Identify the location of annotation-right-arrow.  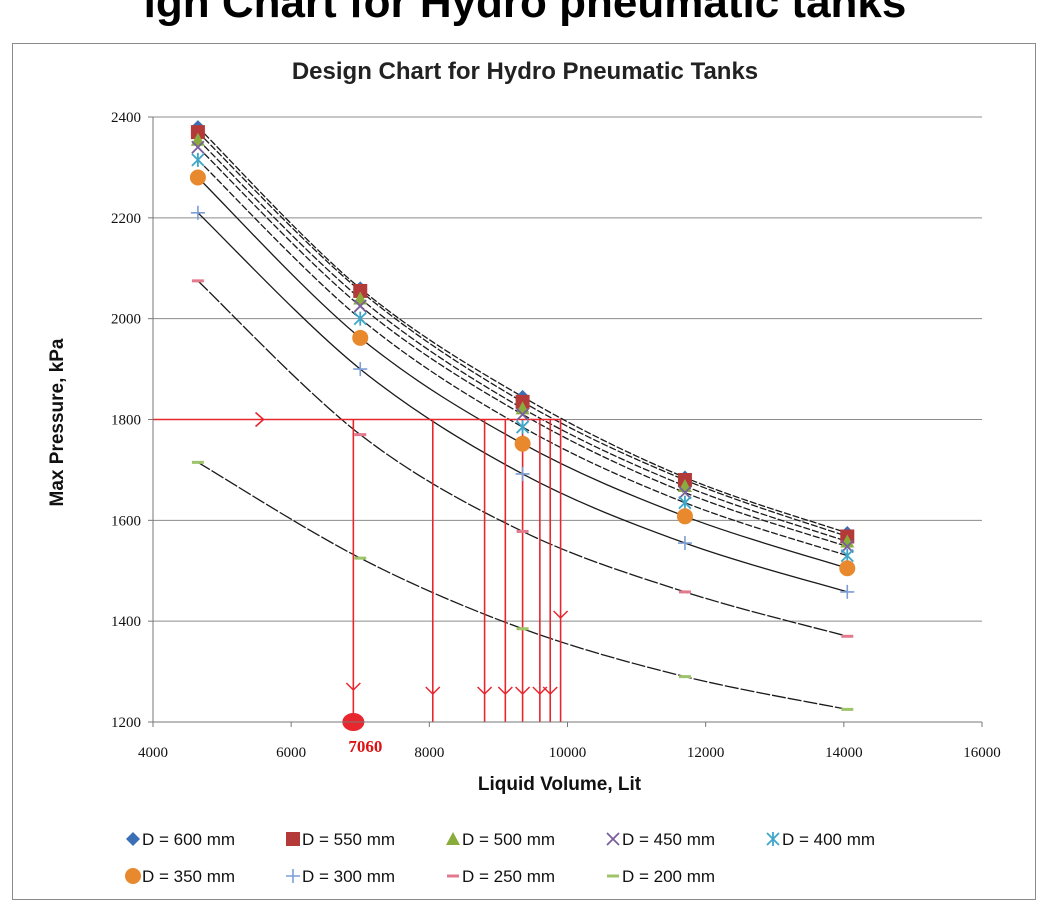
(260, 419).